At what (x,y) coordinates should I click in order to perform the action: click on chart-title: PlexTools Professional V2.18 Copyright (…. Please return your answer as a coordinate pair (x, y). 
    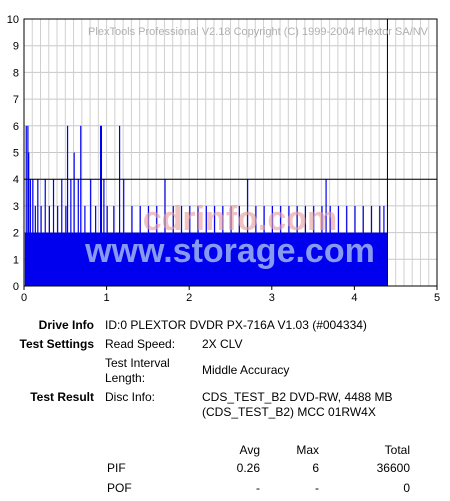
    Looking at the image, I should click on (258, 32).